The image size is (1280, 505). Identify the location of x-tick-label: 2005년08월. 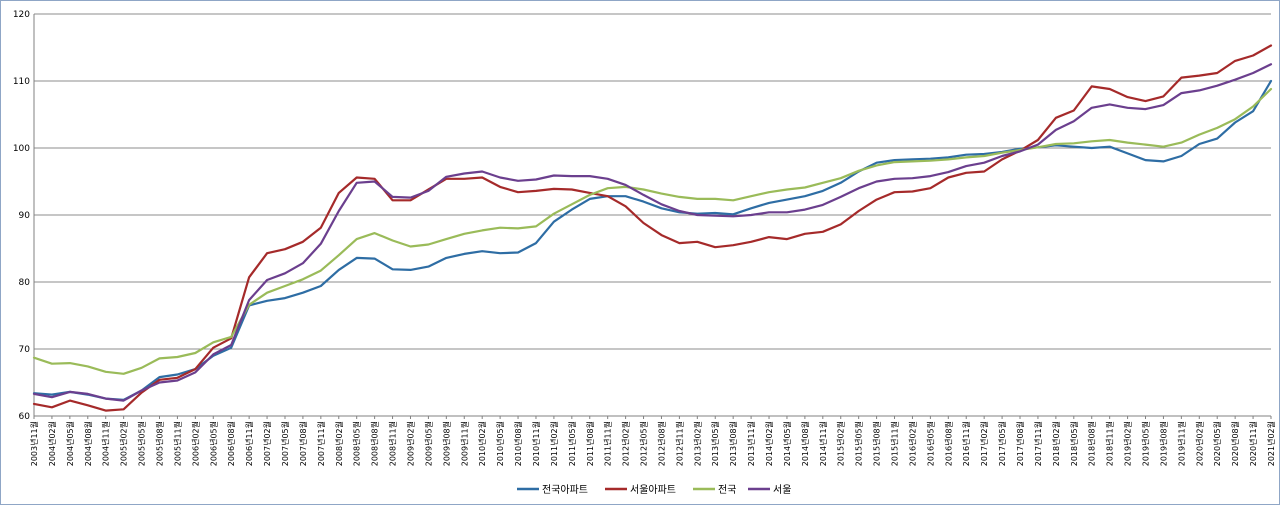
(159, 443).